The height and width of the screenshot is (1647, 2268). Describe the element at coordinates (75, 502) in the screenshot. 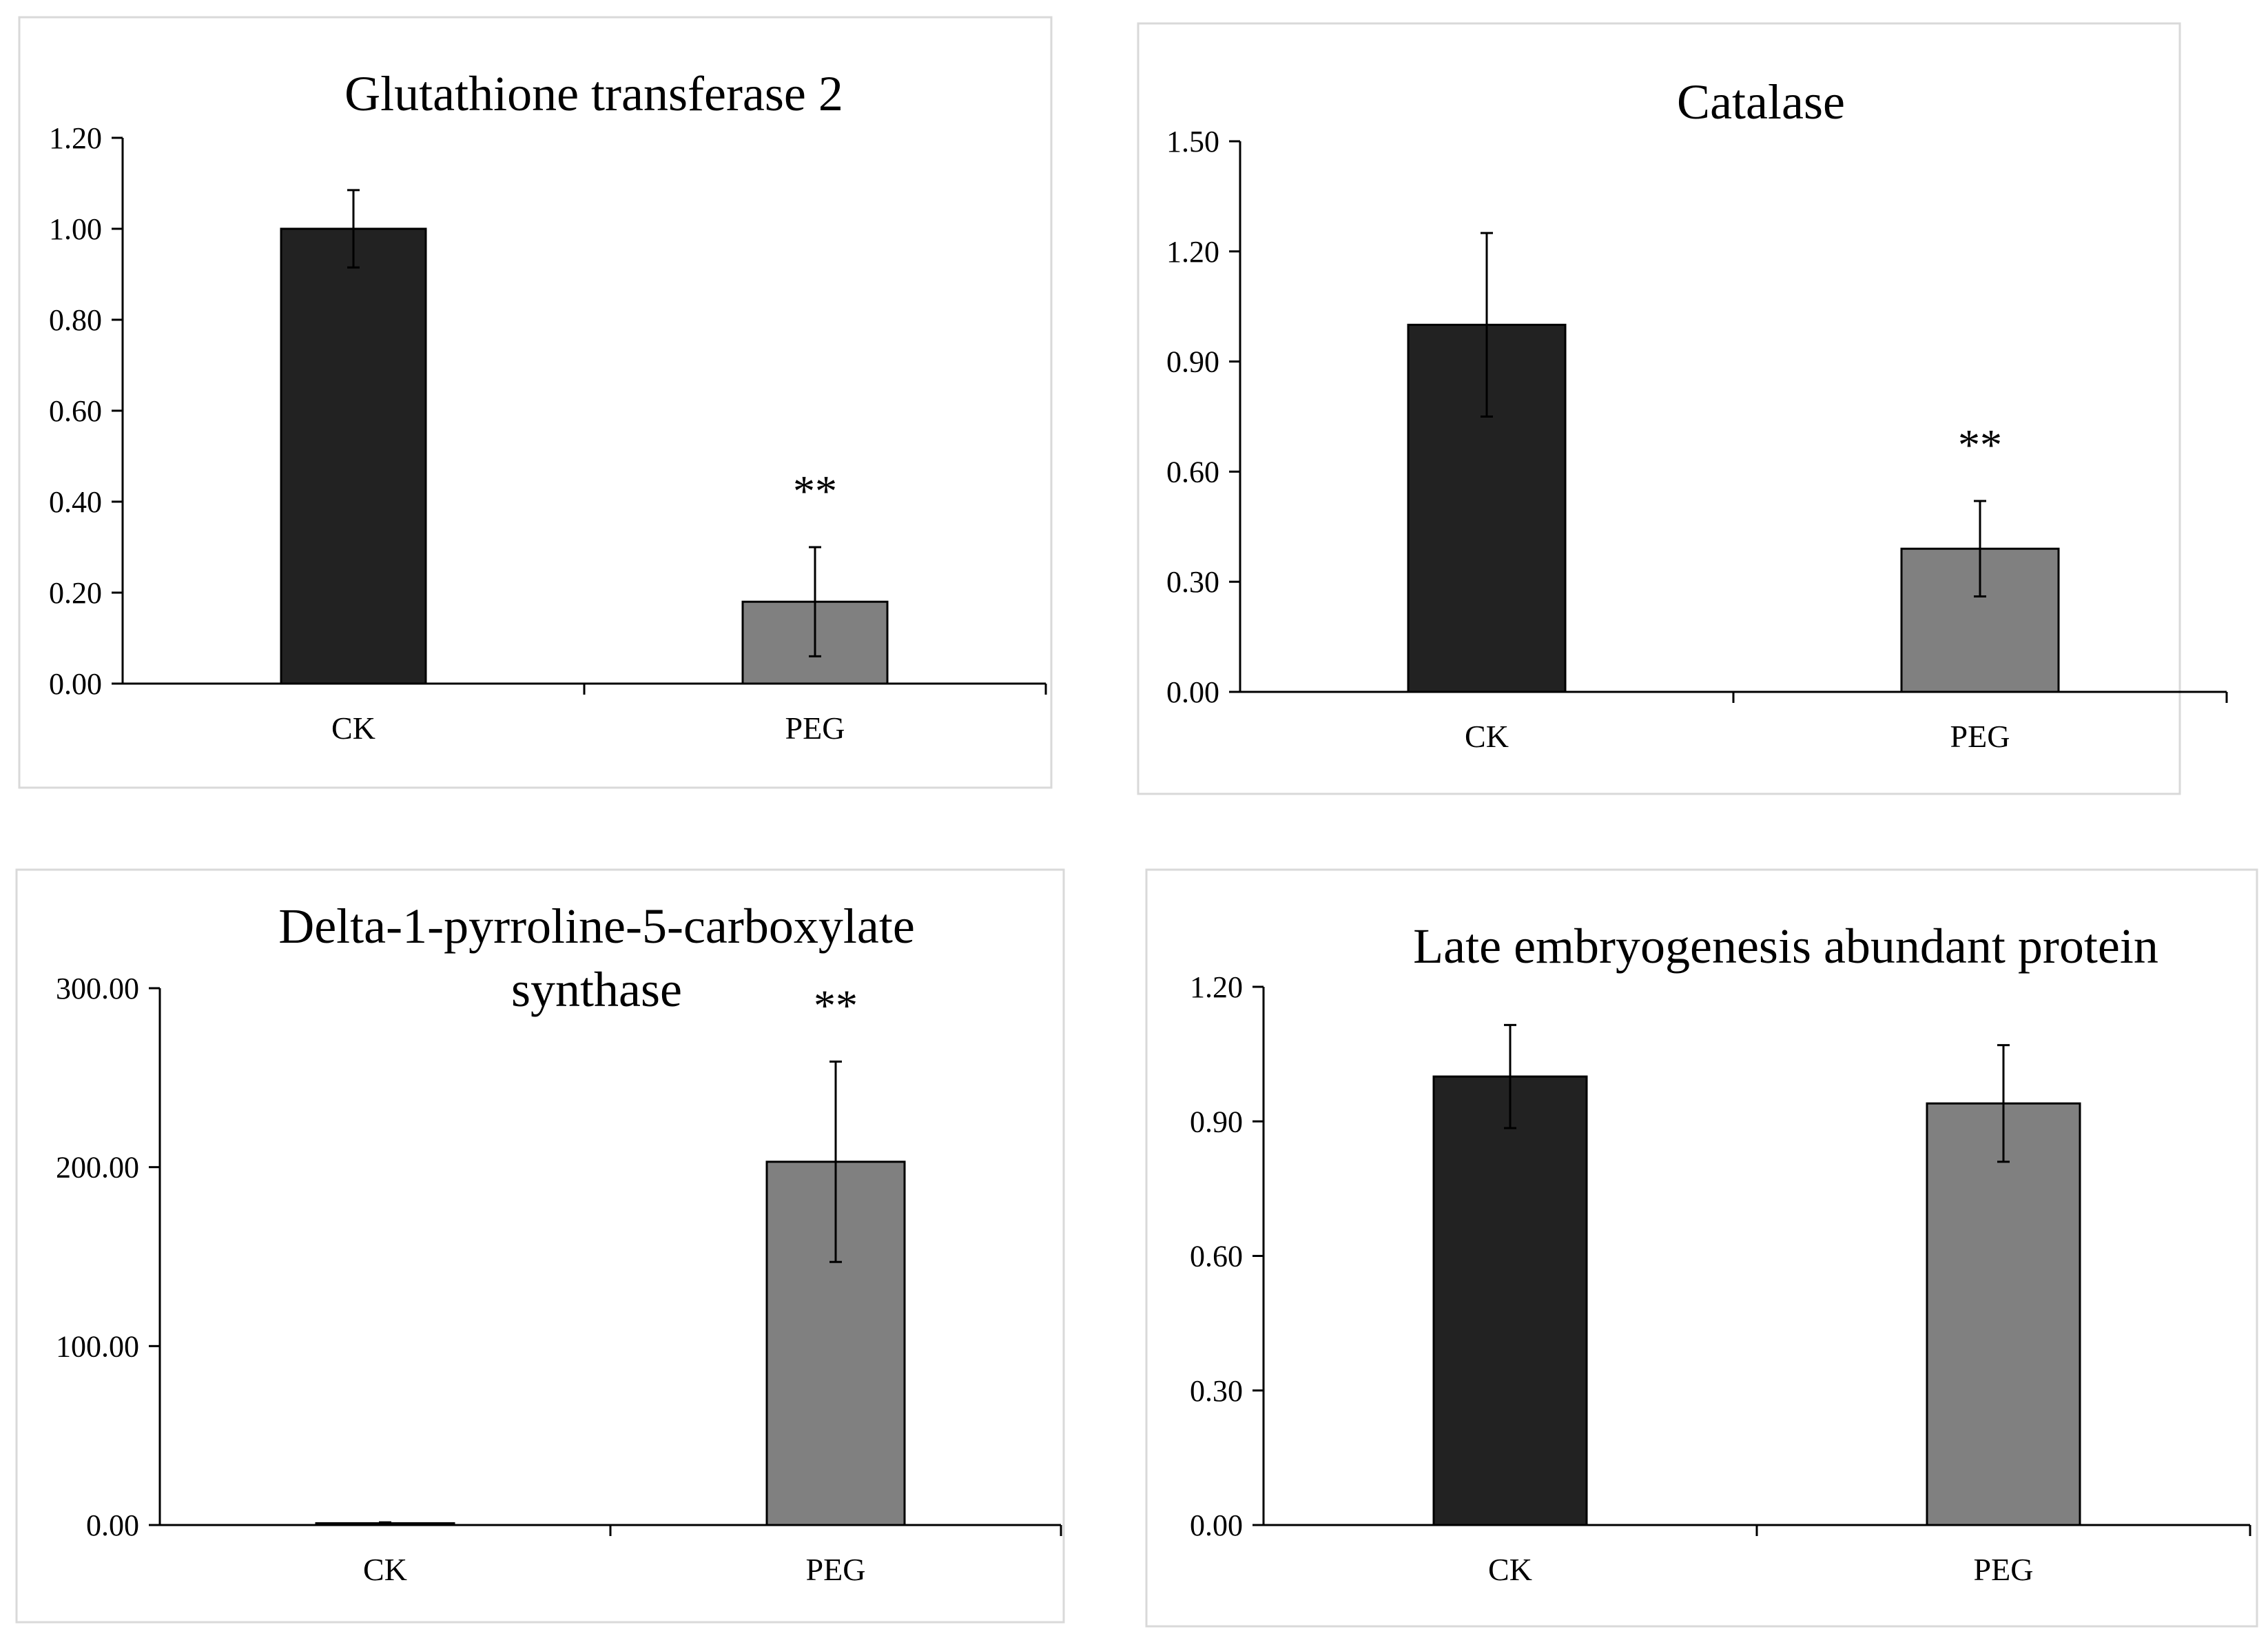

I see `y-tick-label: 0.40` at that location.